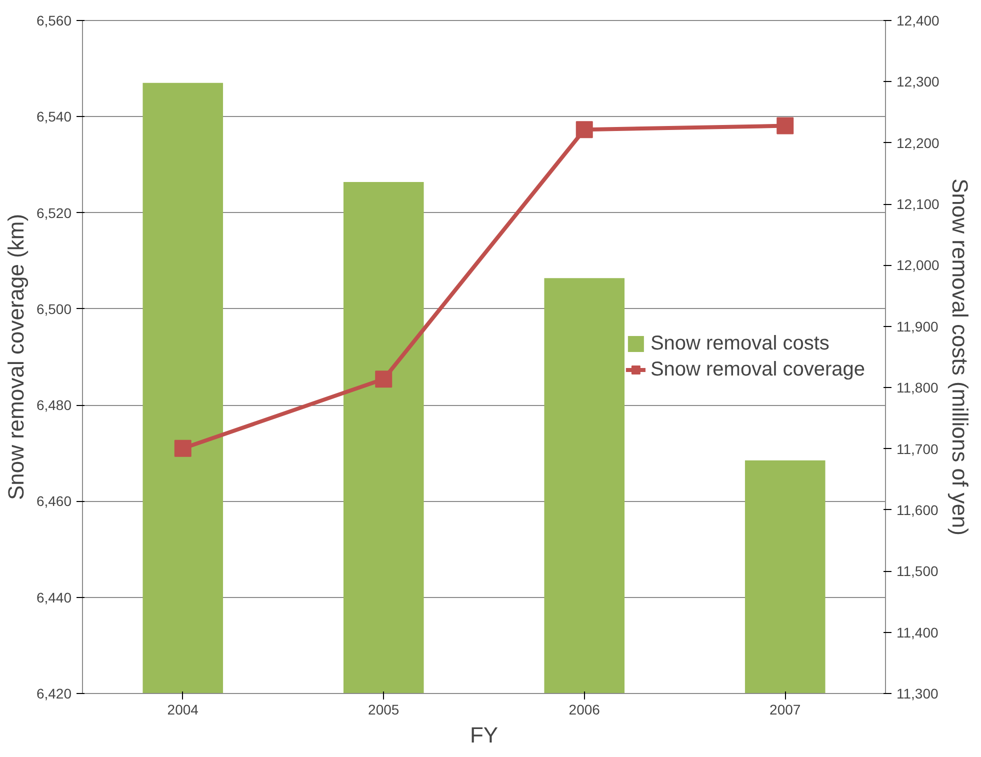 Image resolution: width=981 pixels, height=757 pixels. What do you see at coordinates (54, 405) in the screenshot?
I see `y-tick-label: 6,480` at bounding box center [54, 405].